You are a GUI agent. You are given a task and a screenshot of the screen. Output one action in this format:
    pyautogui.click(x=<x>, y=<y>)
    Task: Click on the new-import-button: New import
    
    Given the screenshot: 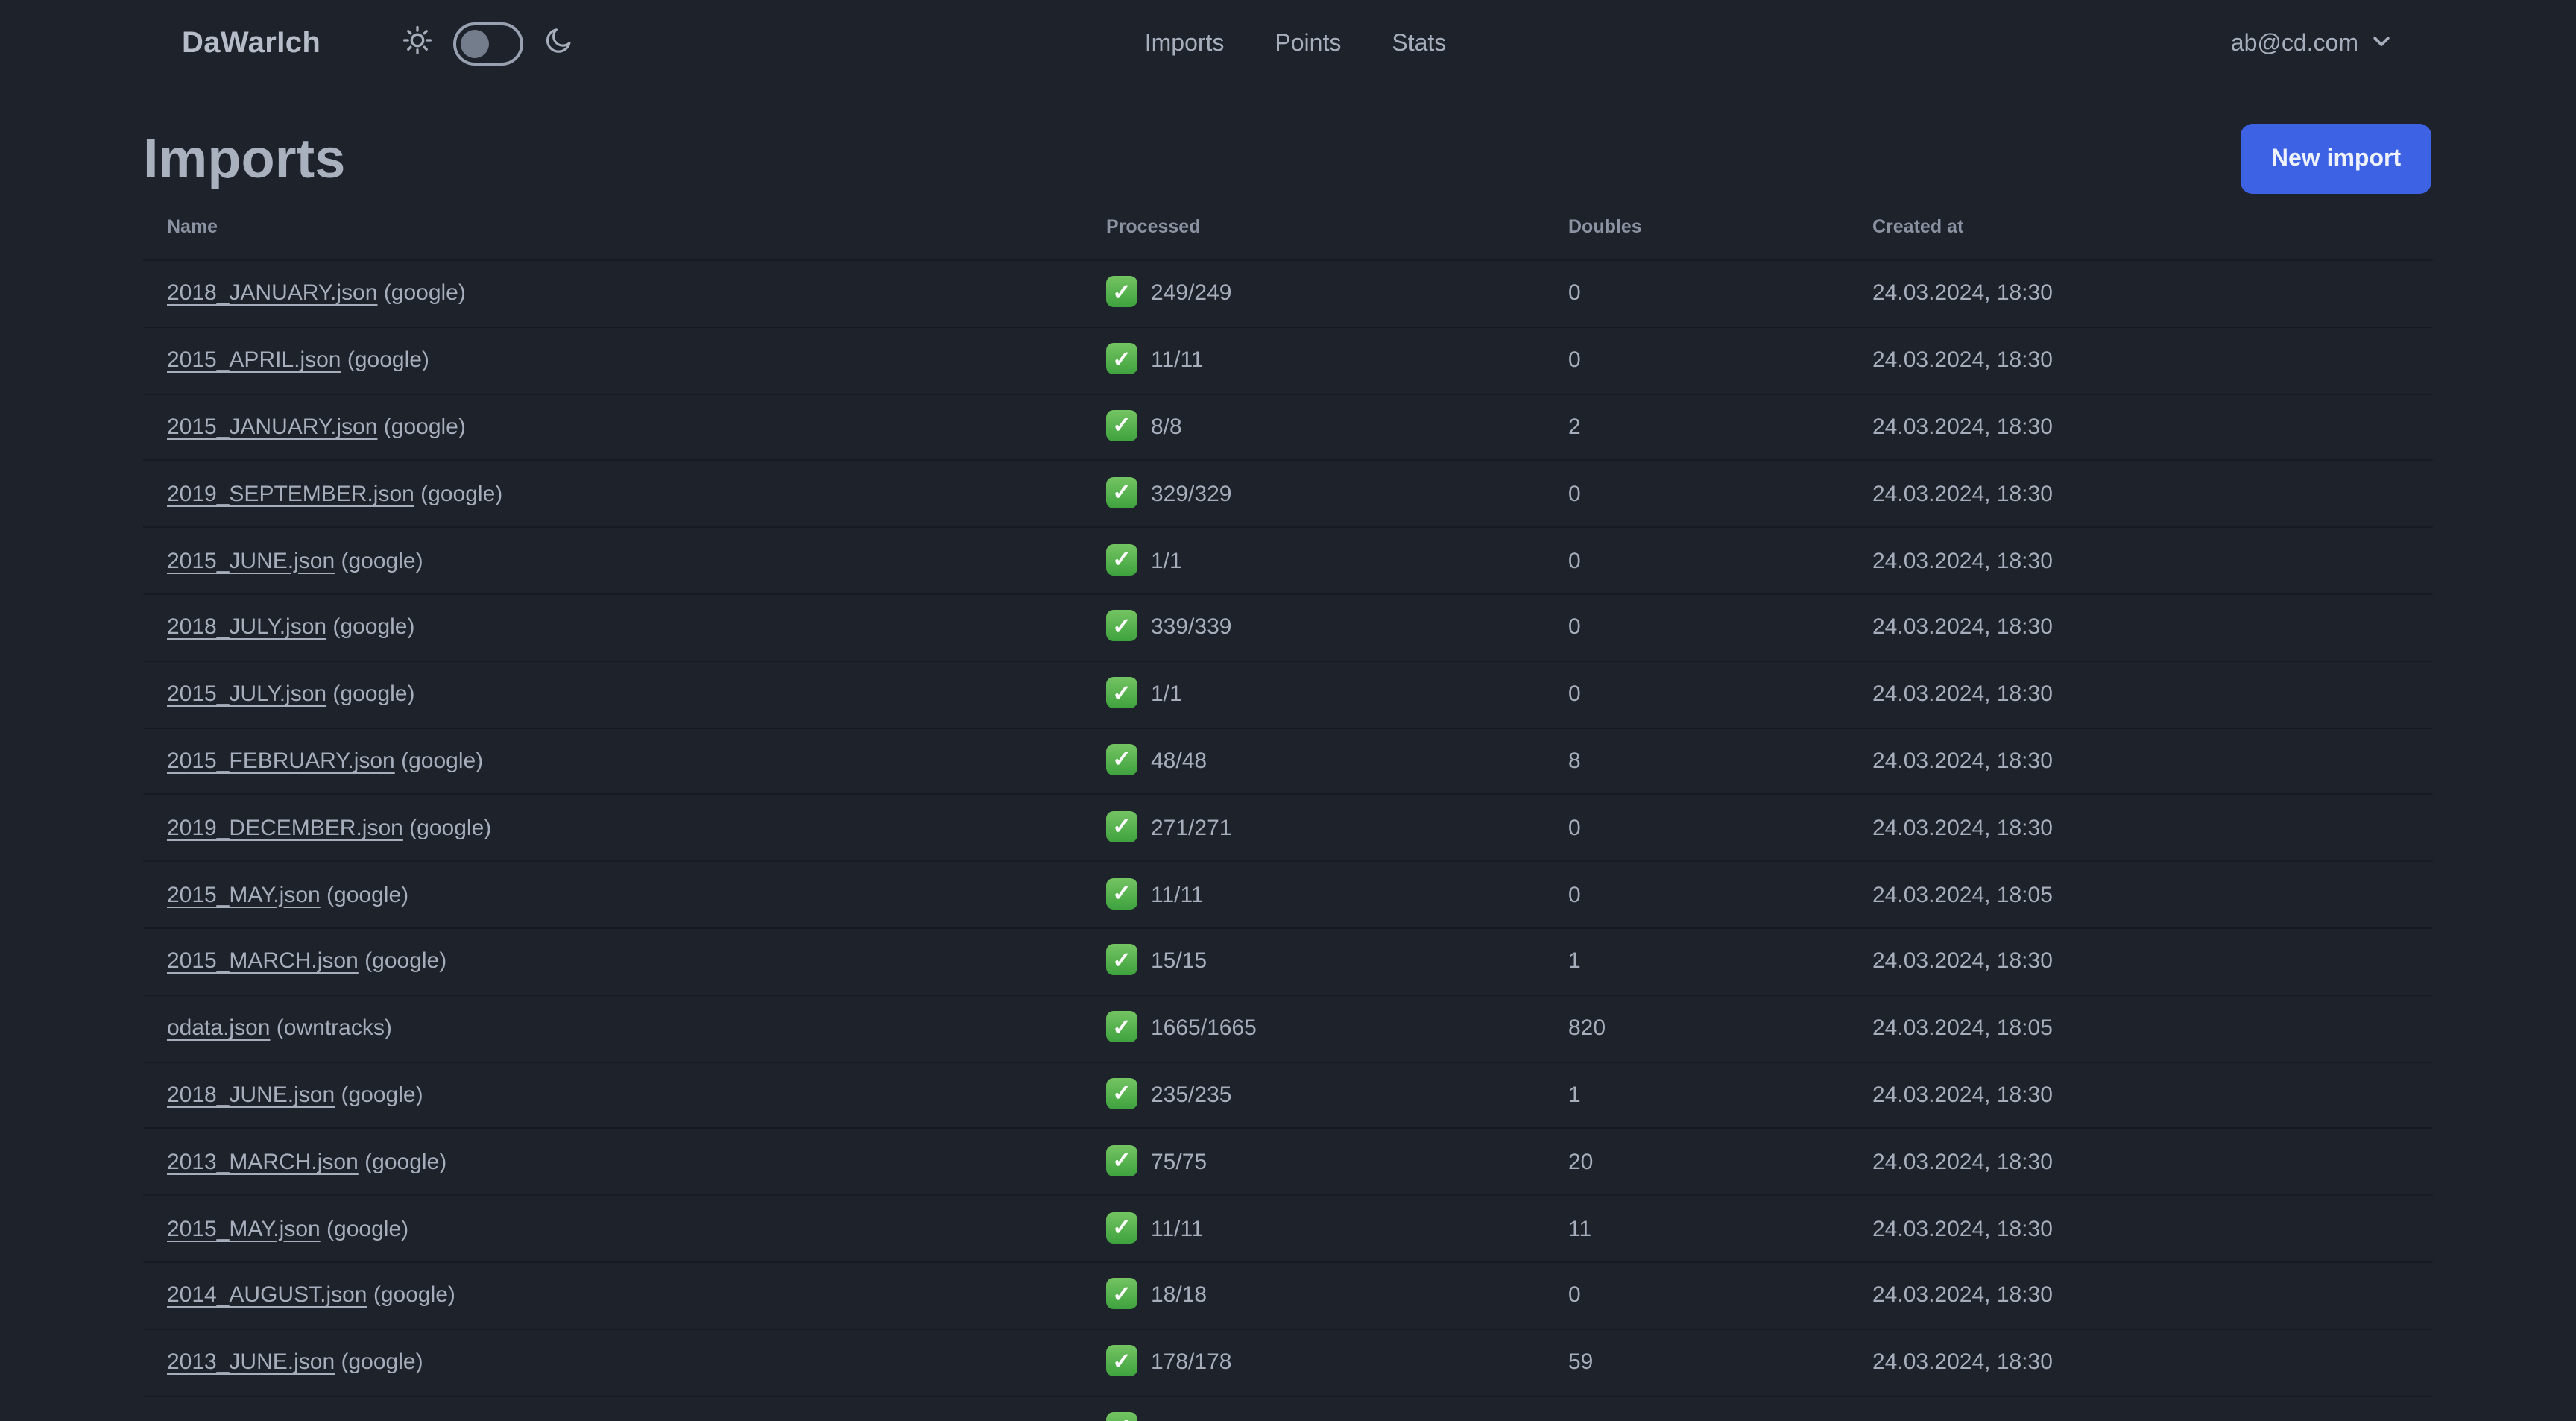 What is the action you would take?
    pyautogui.click(x=2336, y=159)
    